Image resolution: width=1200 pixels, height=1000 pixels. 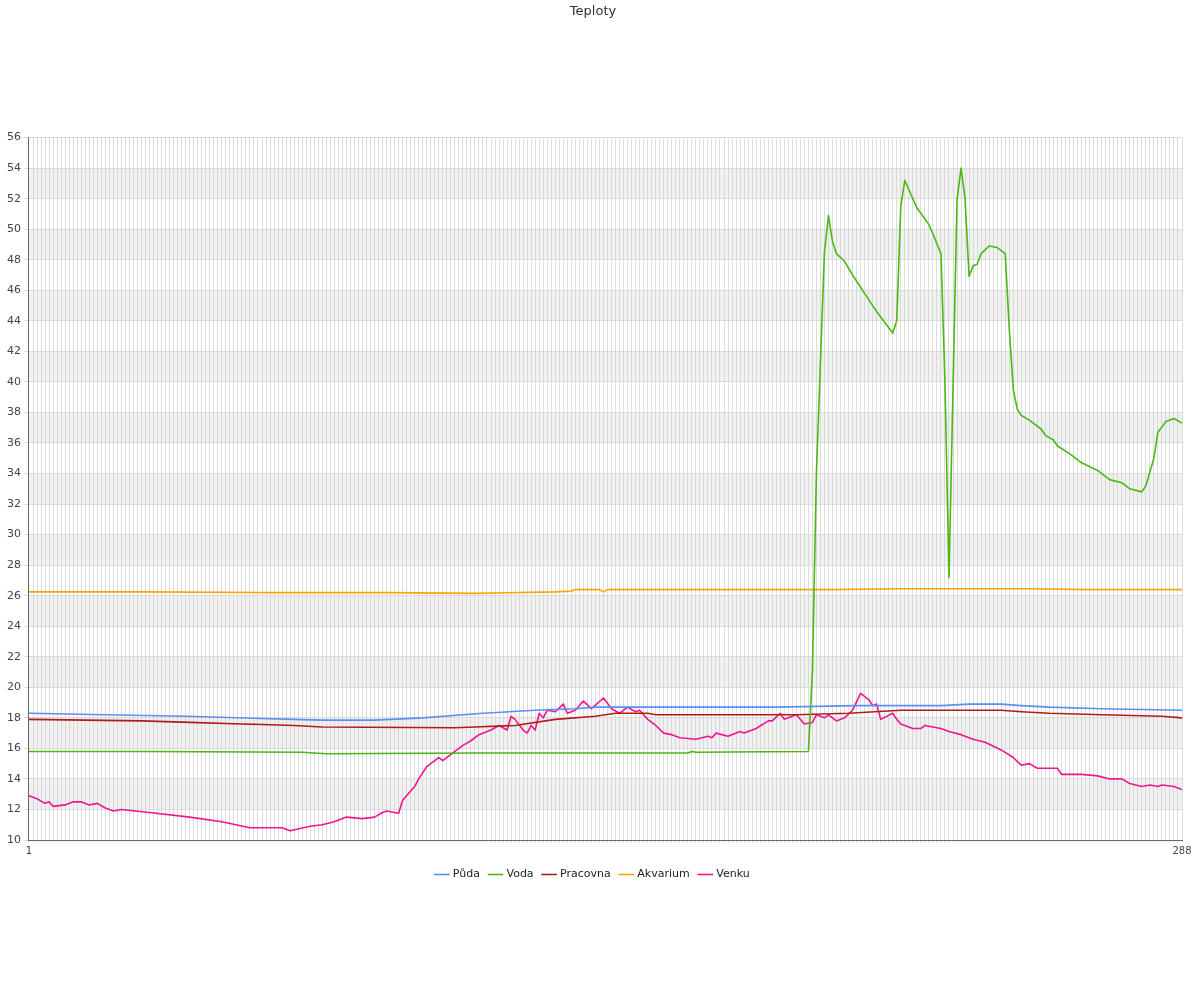 What do you see at coordinates (14, 534) in the screenshot?
I see `y-tick-label: 30` at bounding box center [14, 534].